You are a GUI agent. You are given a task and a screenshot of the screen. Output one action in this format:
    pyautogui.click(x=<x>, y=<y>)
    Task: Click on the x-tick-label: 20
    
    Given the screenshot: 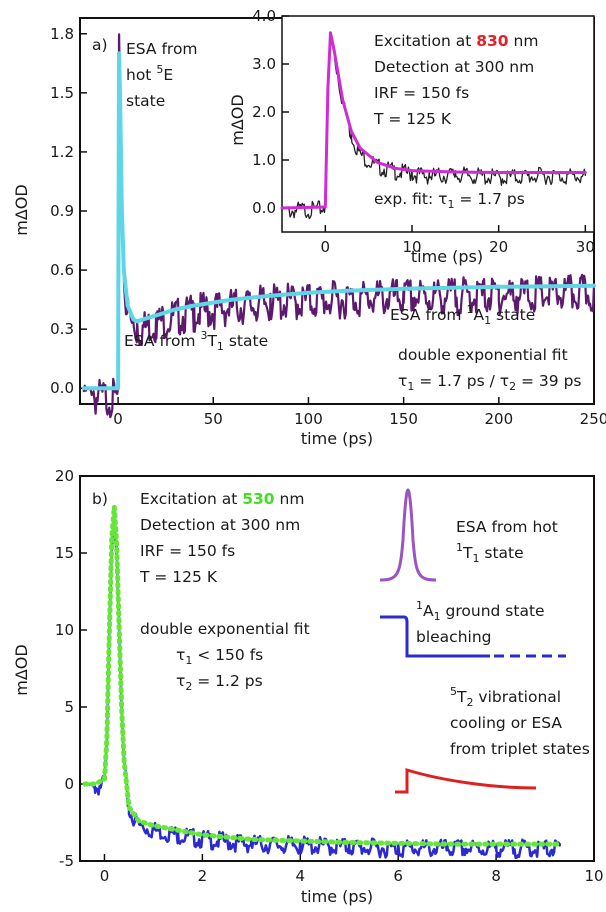 What is the action you would take?
    pyautogui.click(x=498, y=247)
    